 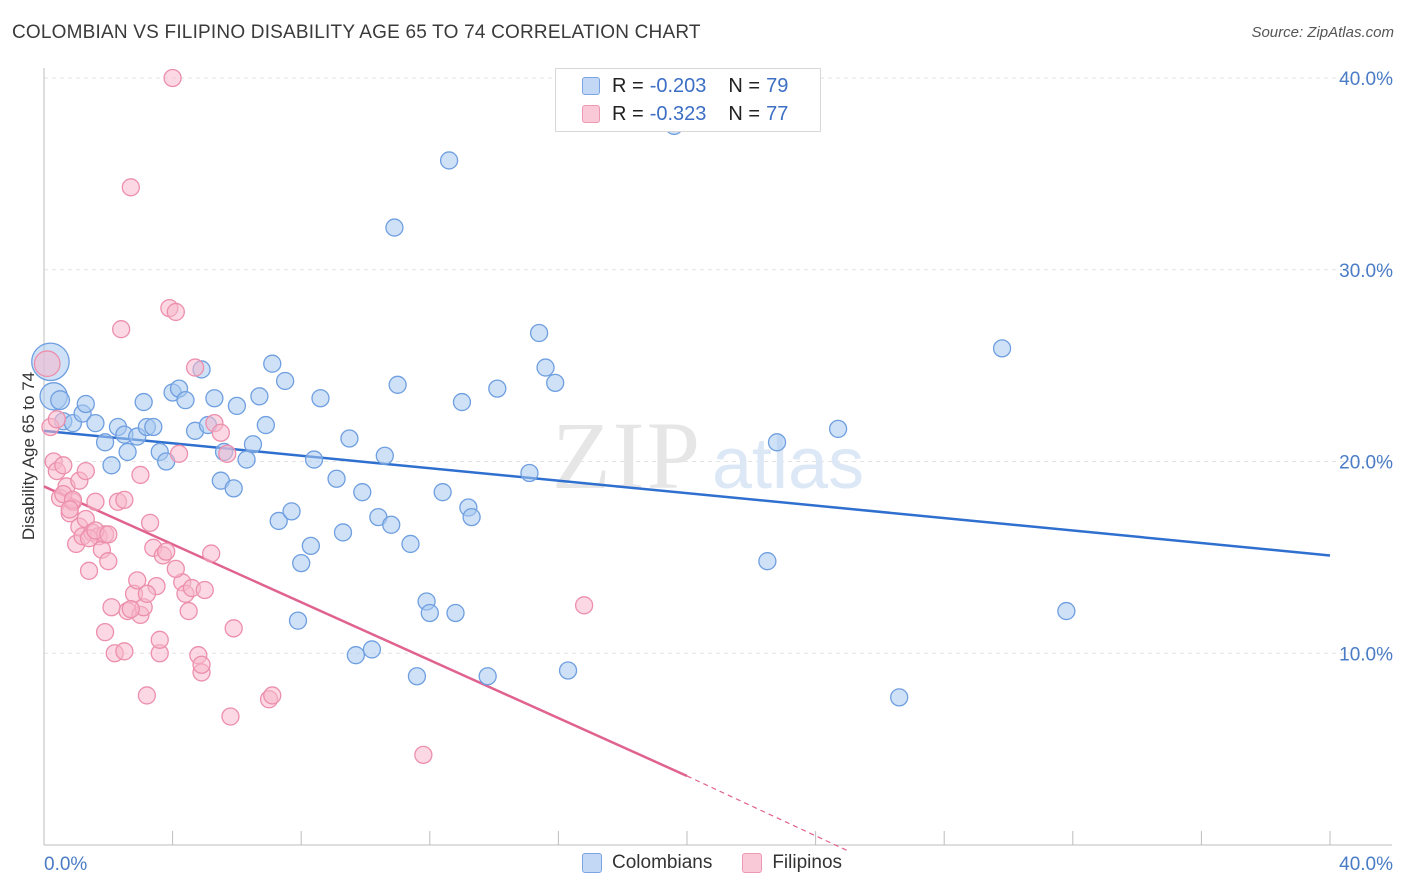 I want to click on legend-row-colombians: R = -0.203 N = 79, so click(x=685, y=86).